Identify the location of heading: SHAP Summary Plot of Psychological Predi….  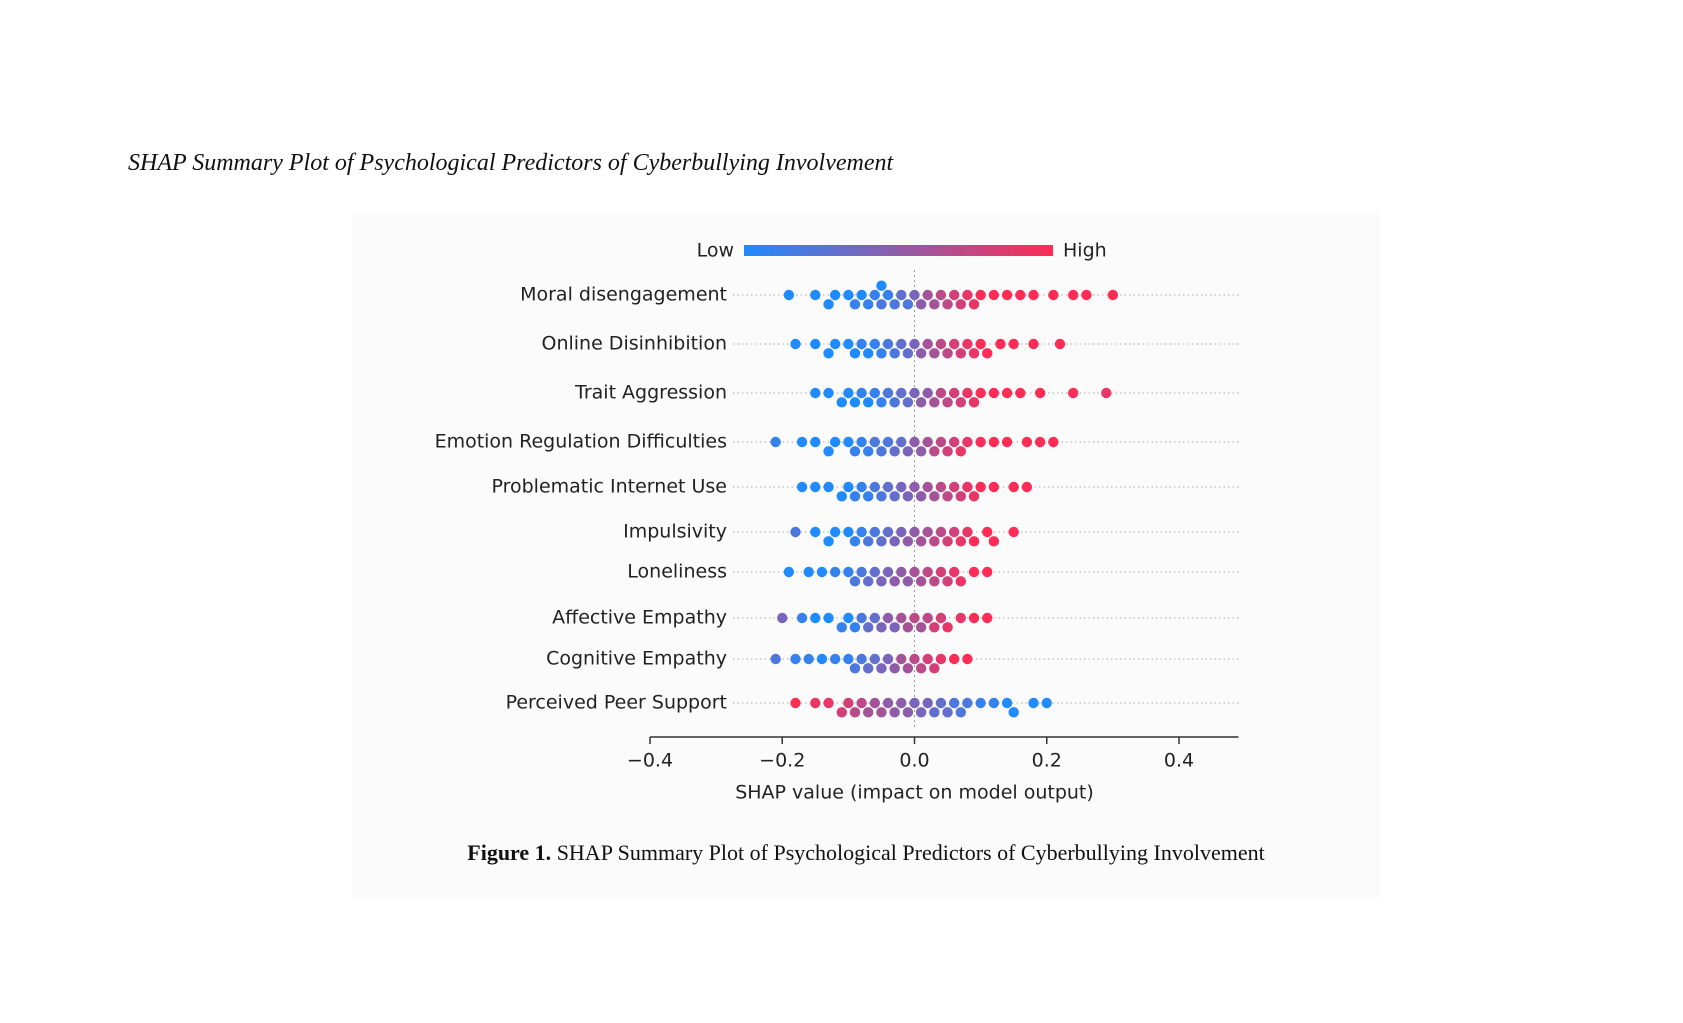
(511, 163).